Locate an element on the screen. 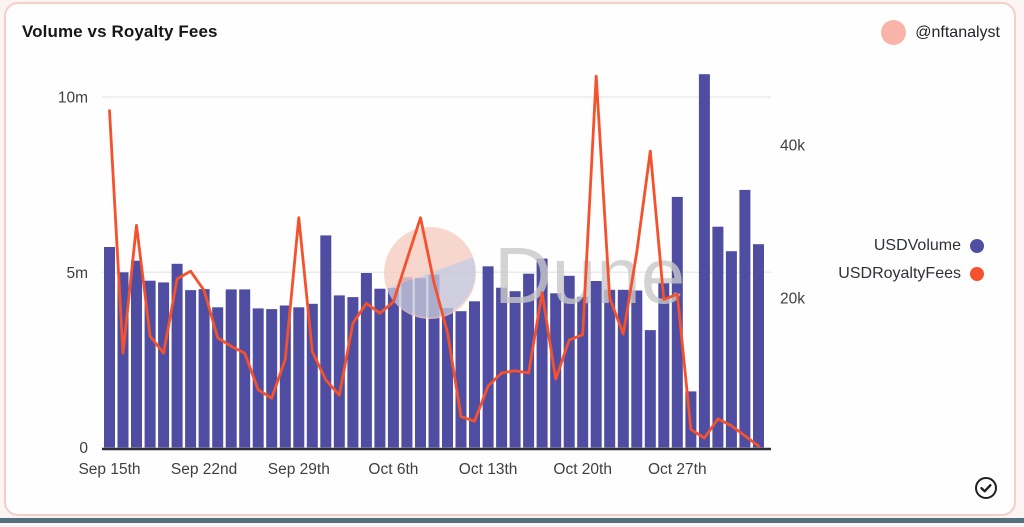 The image size is (1024, 527). dune-watermark: Dune is located at coordinates (534, 273).